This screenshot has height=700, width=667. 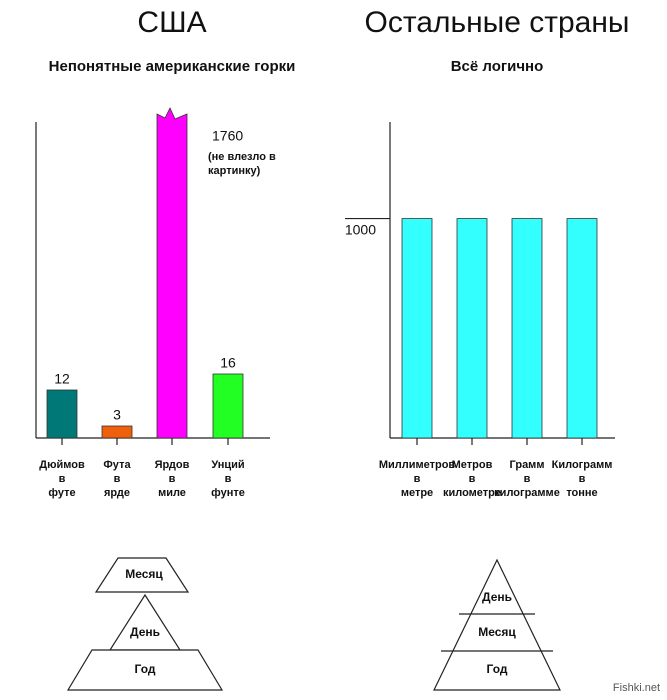 I want to click on chart-title: Остальные страны, so click(x=497, y=22).